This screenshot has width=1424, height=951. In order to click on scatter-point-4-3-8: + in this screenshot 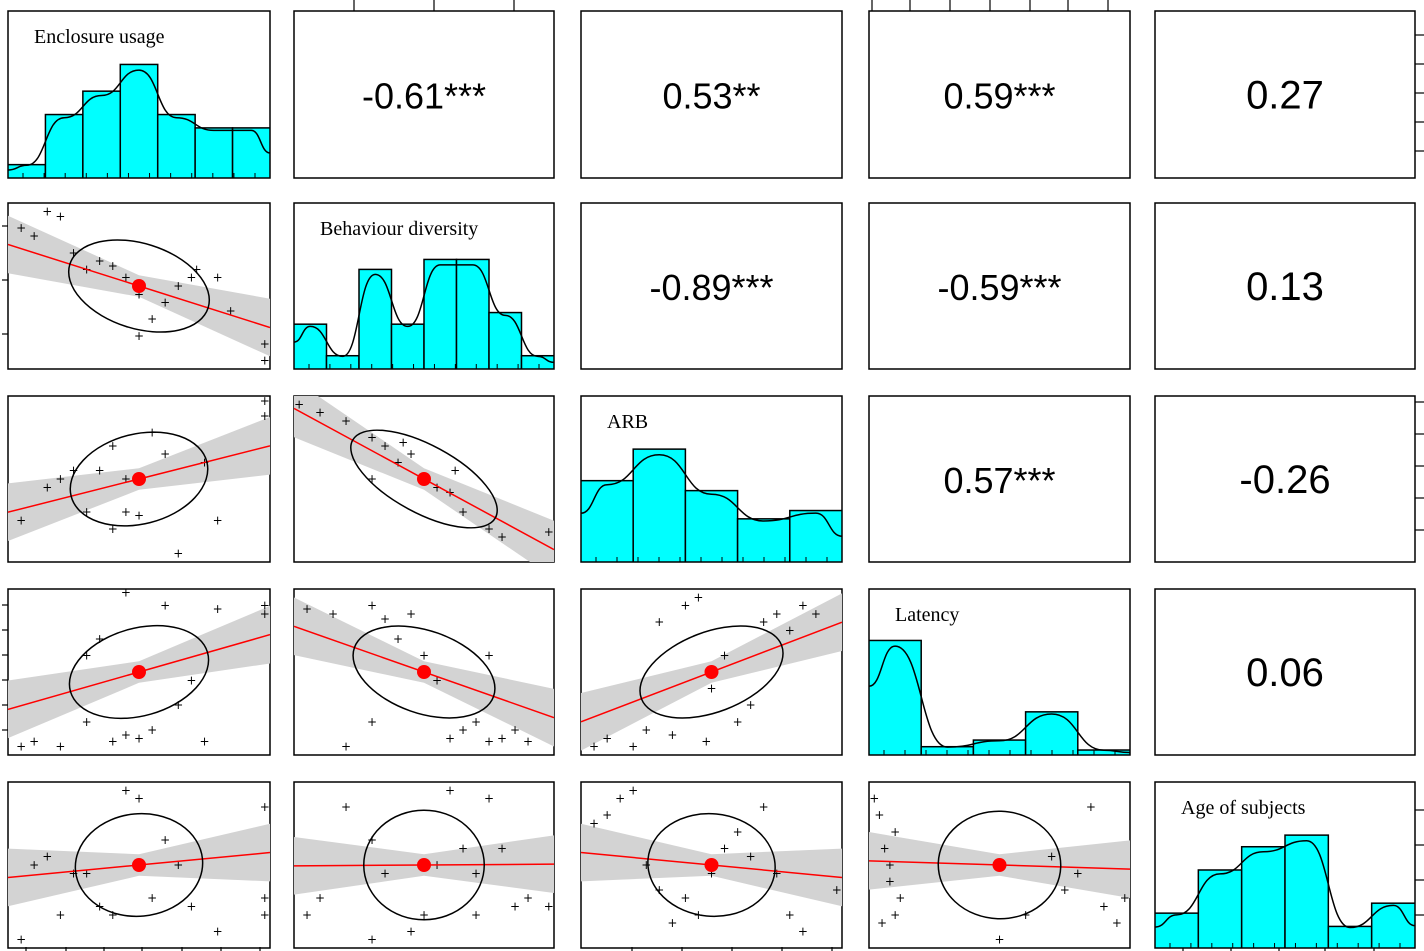, I will do `click(895, 832)`.